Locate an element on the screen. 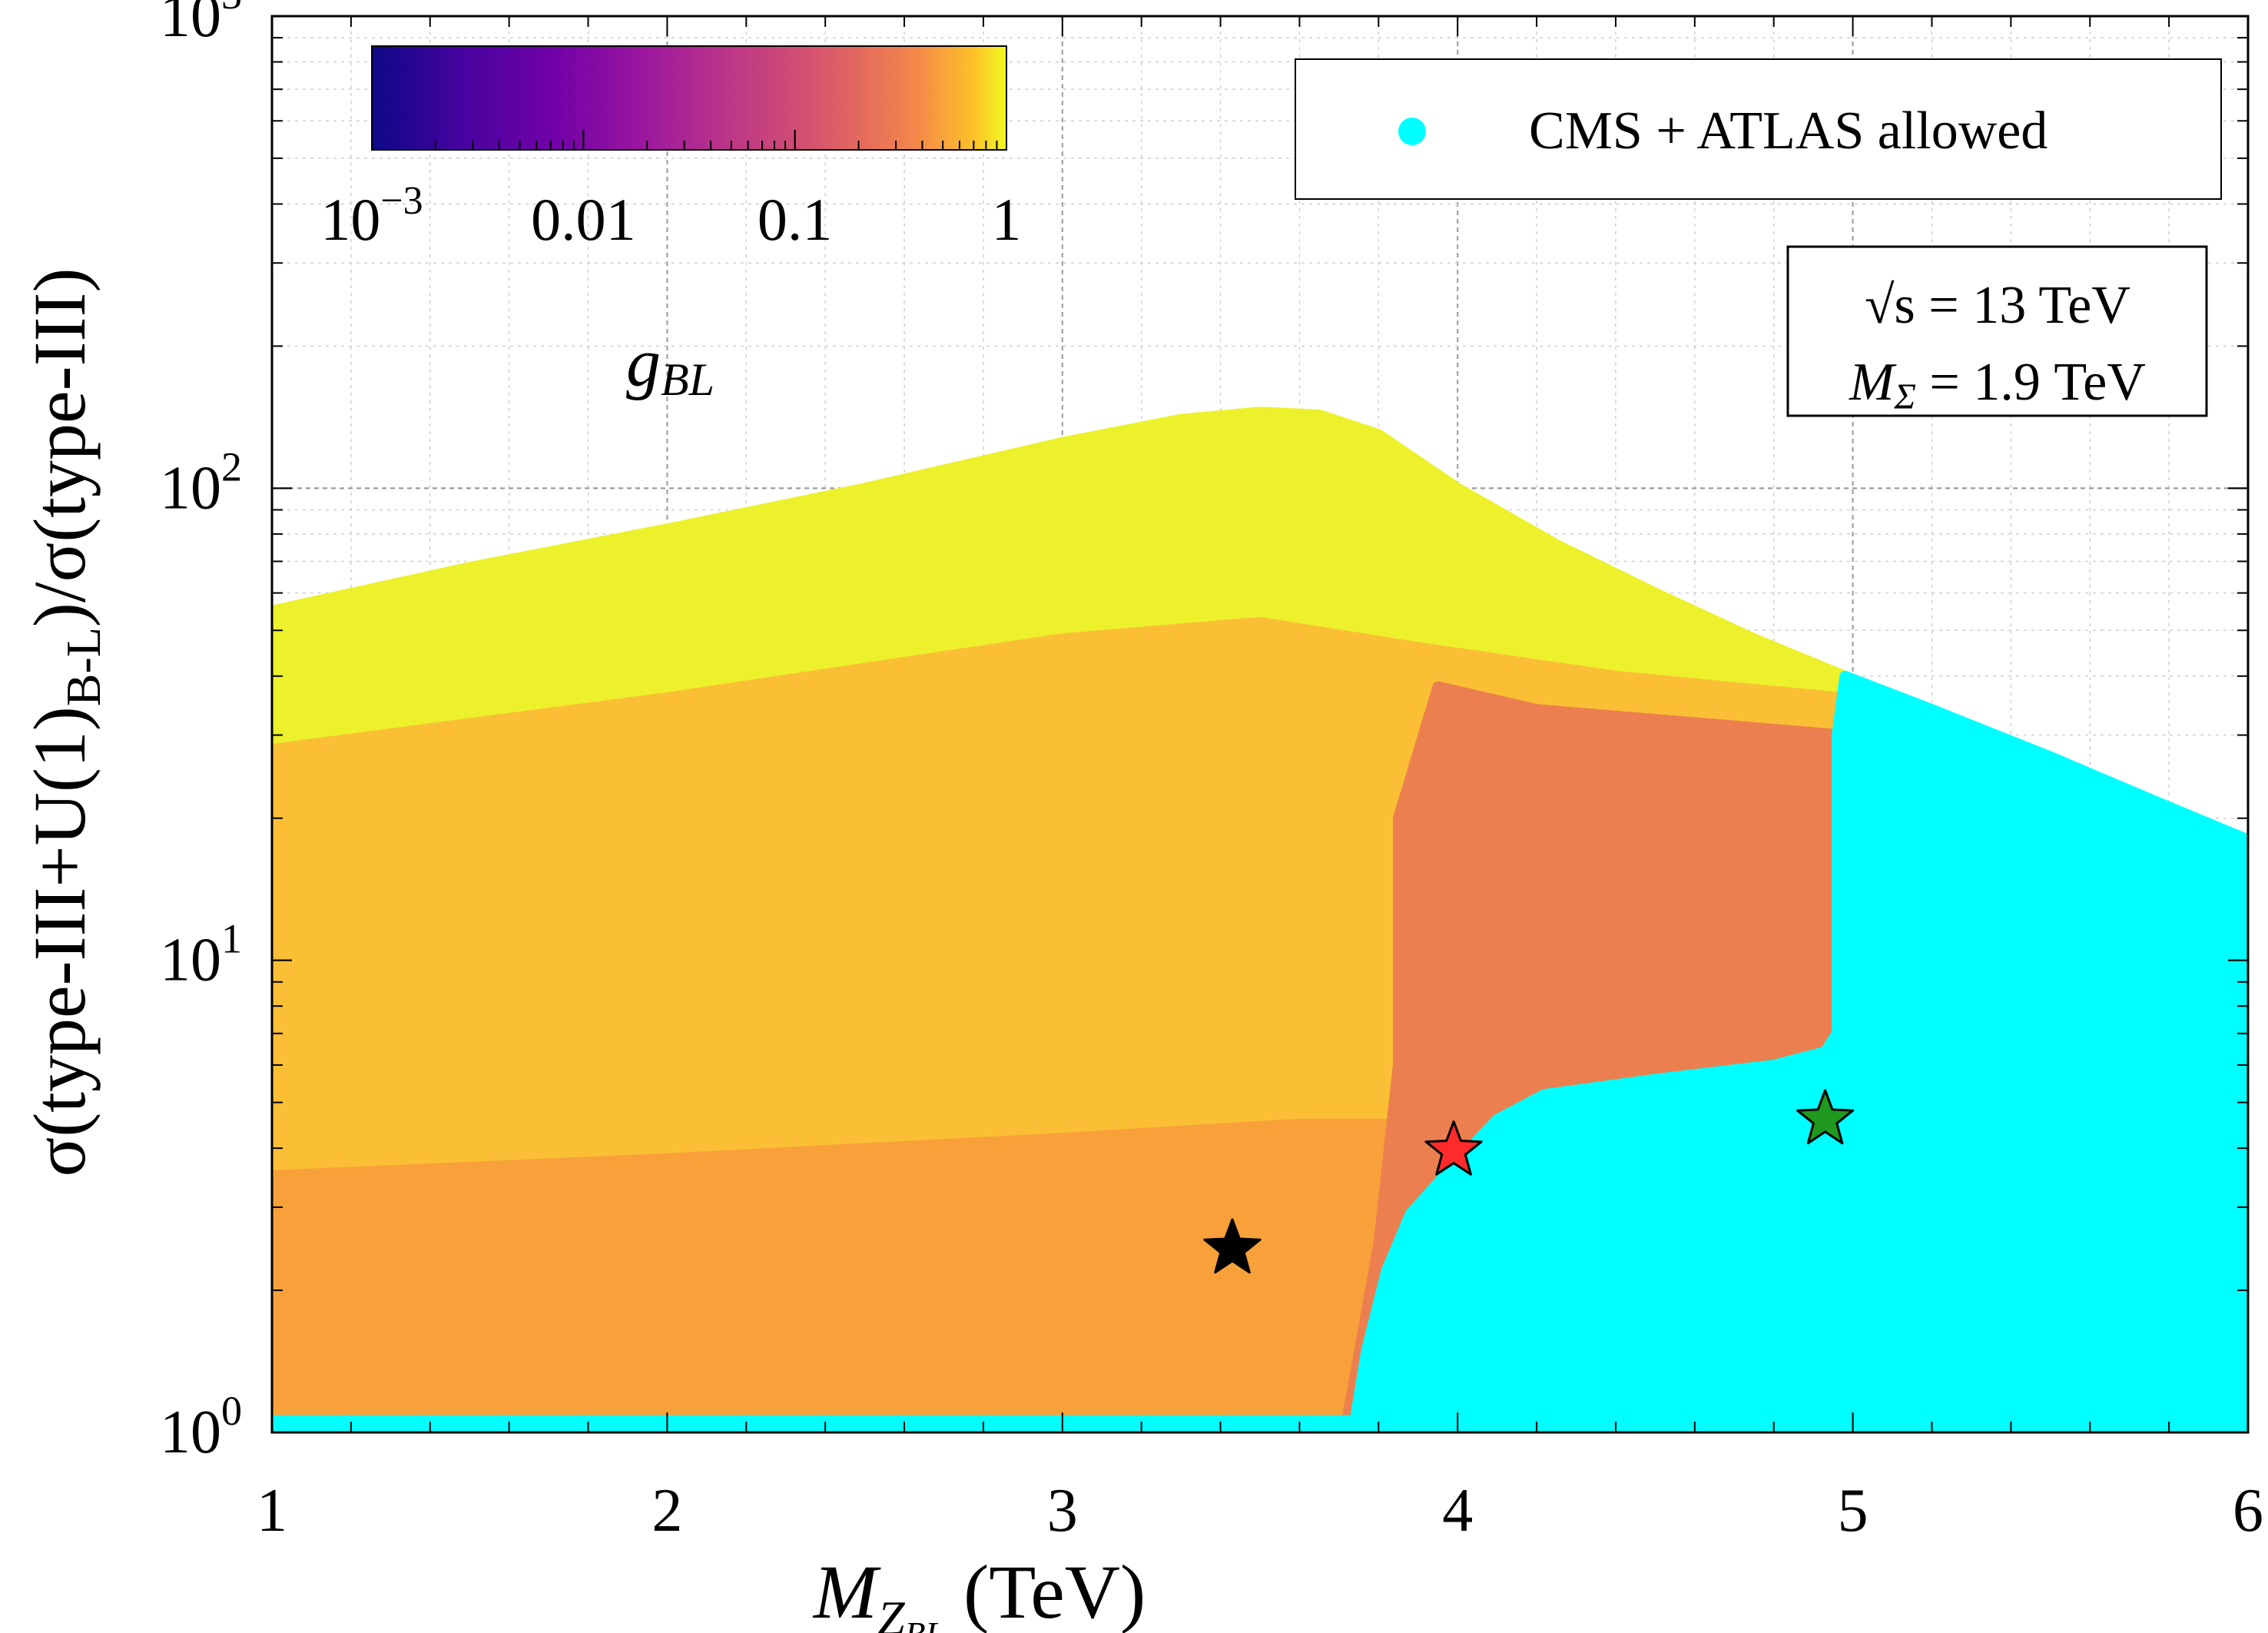 This screenshot has height=1633, width=2268. colorbar-ticks is located at coordinates (689, 140).